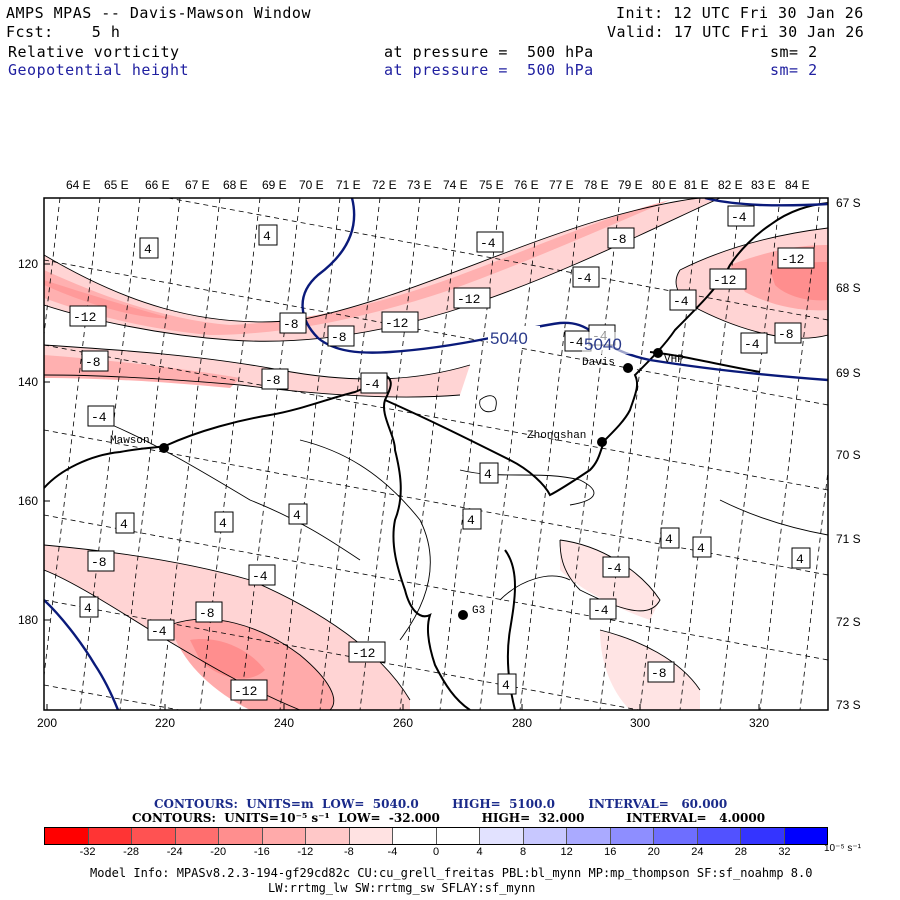  What do you see at coordinates (556, 436) in the screenshot?
I see `station-label-zhongshan: Zhongshan` at bounding box center [556, 436].